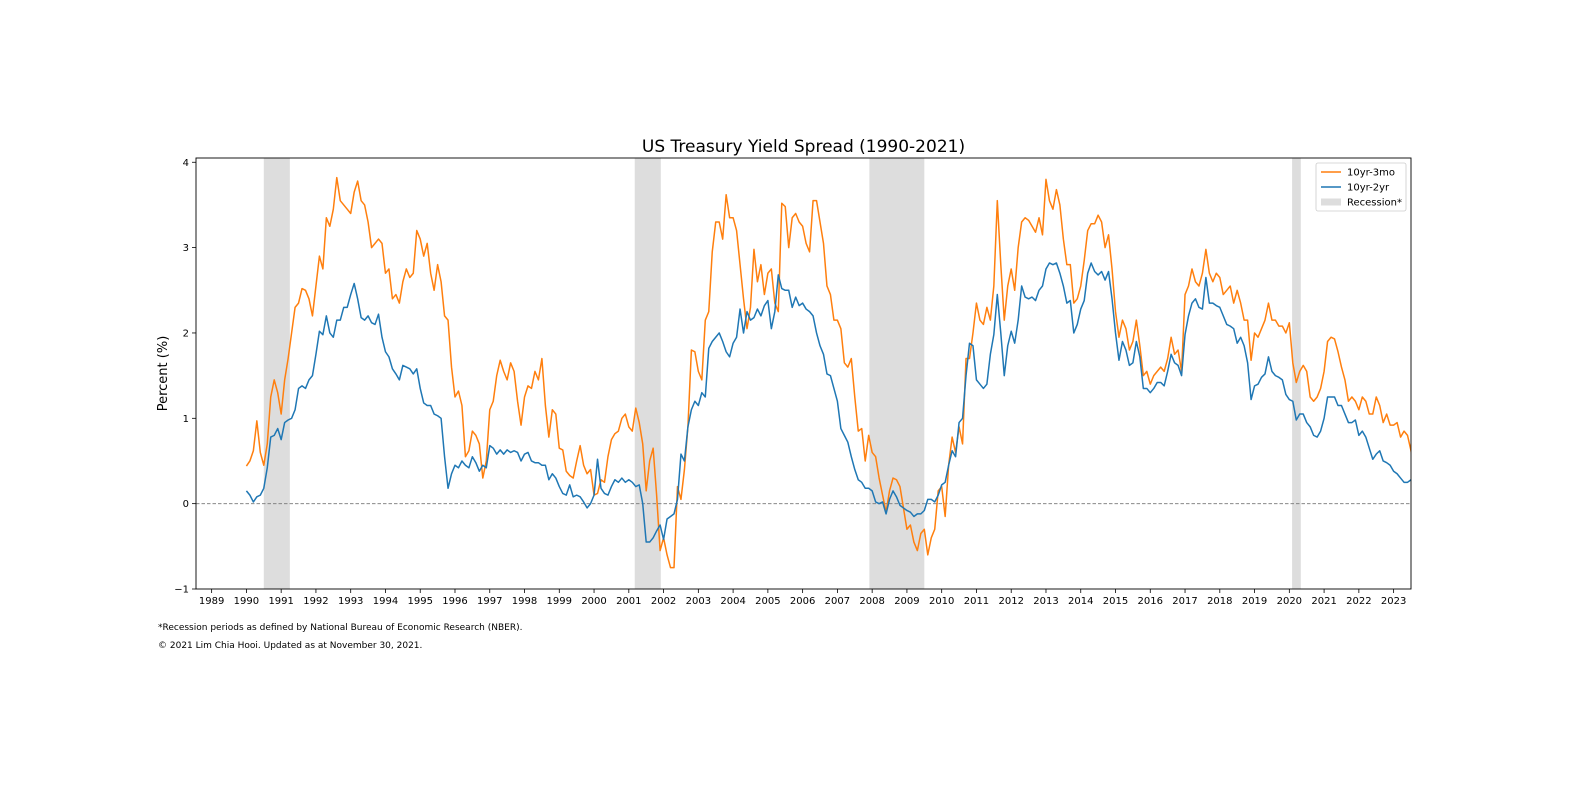 The image size is (1584, 800). Describe the element at coordinates (1289, 601) in the screenshot. I see `x-tick-label: 2020` at that location.